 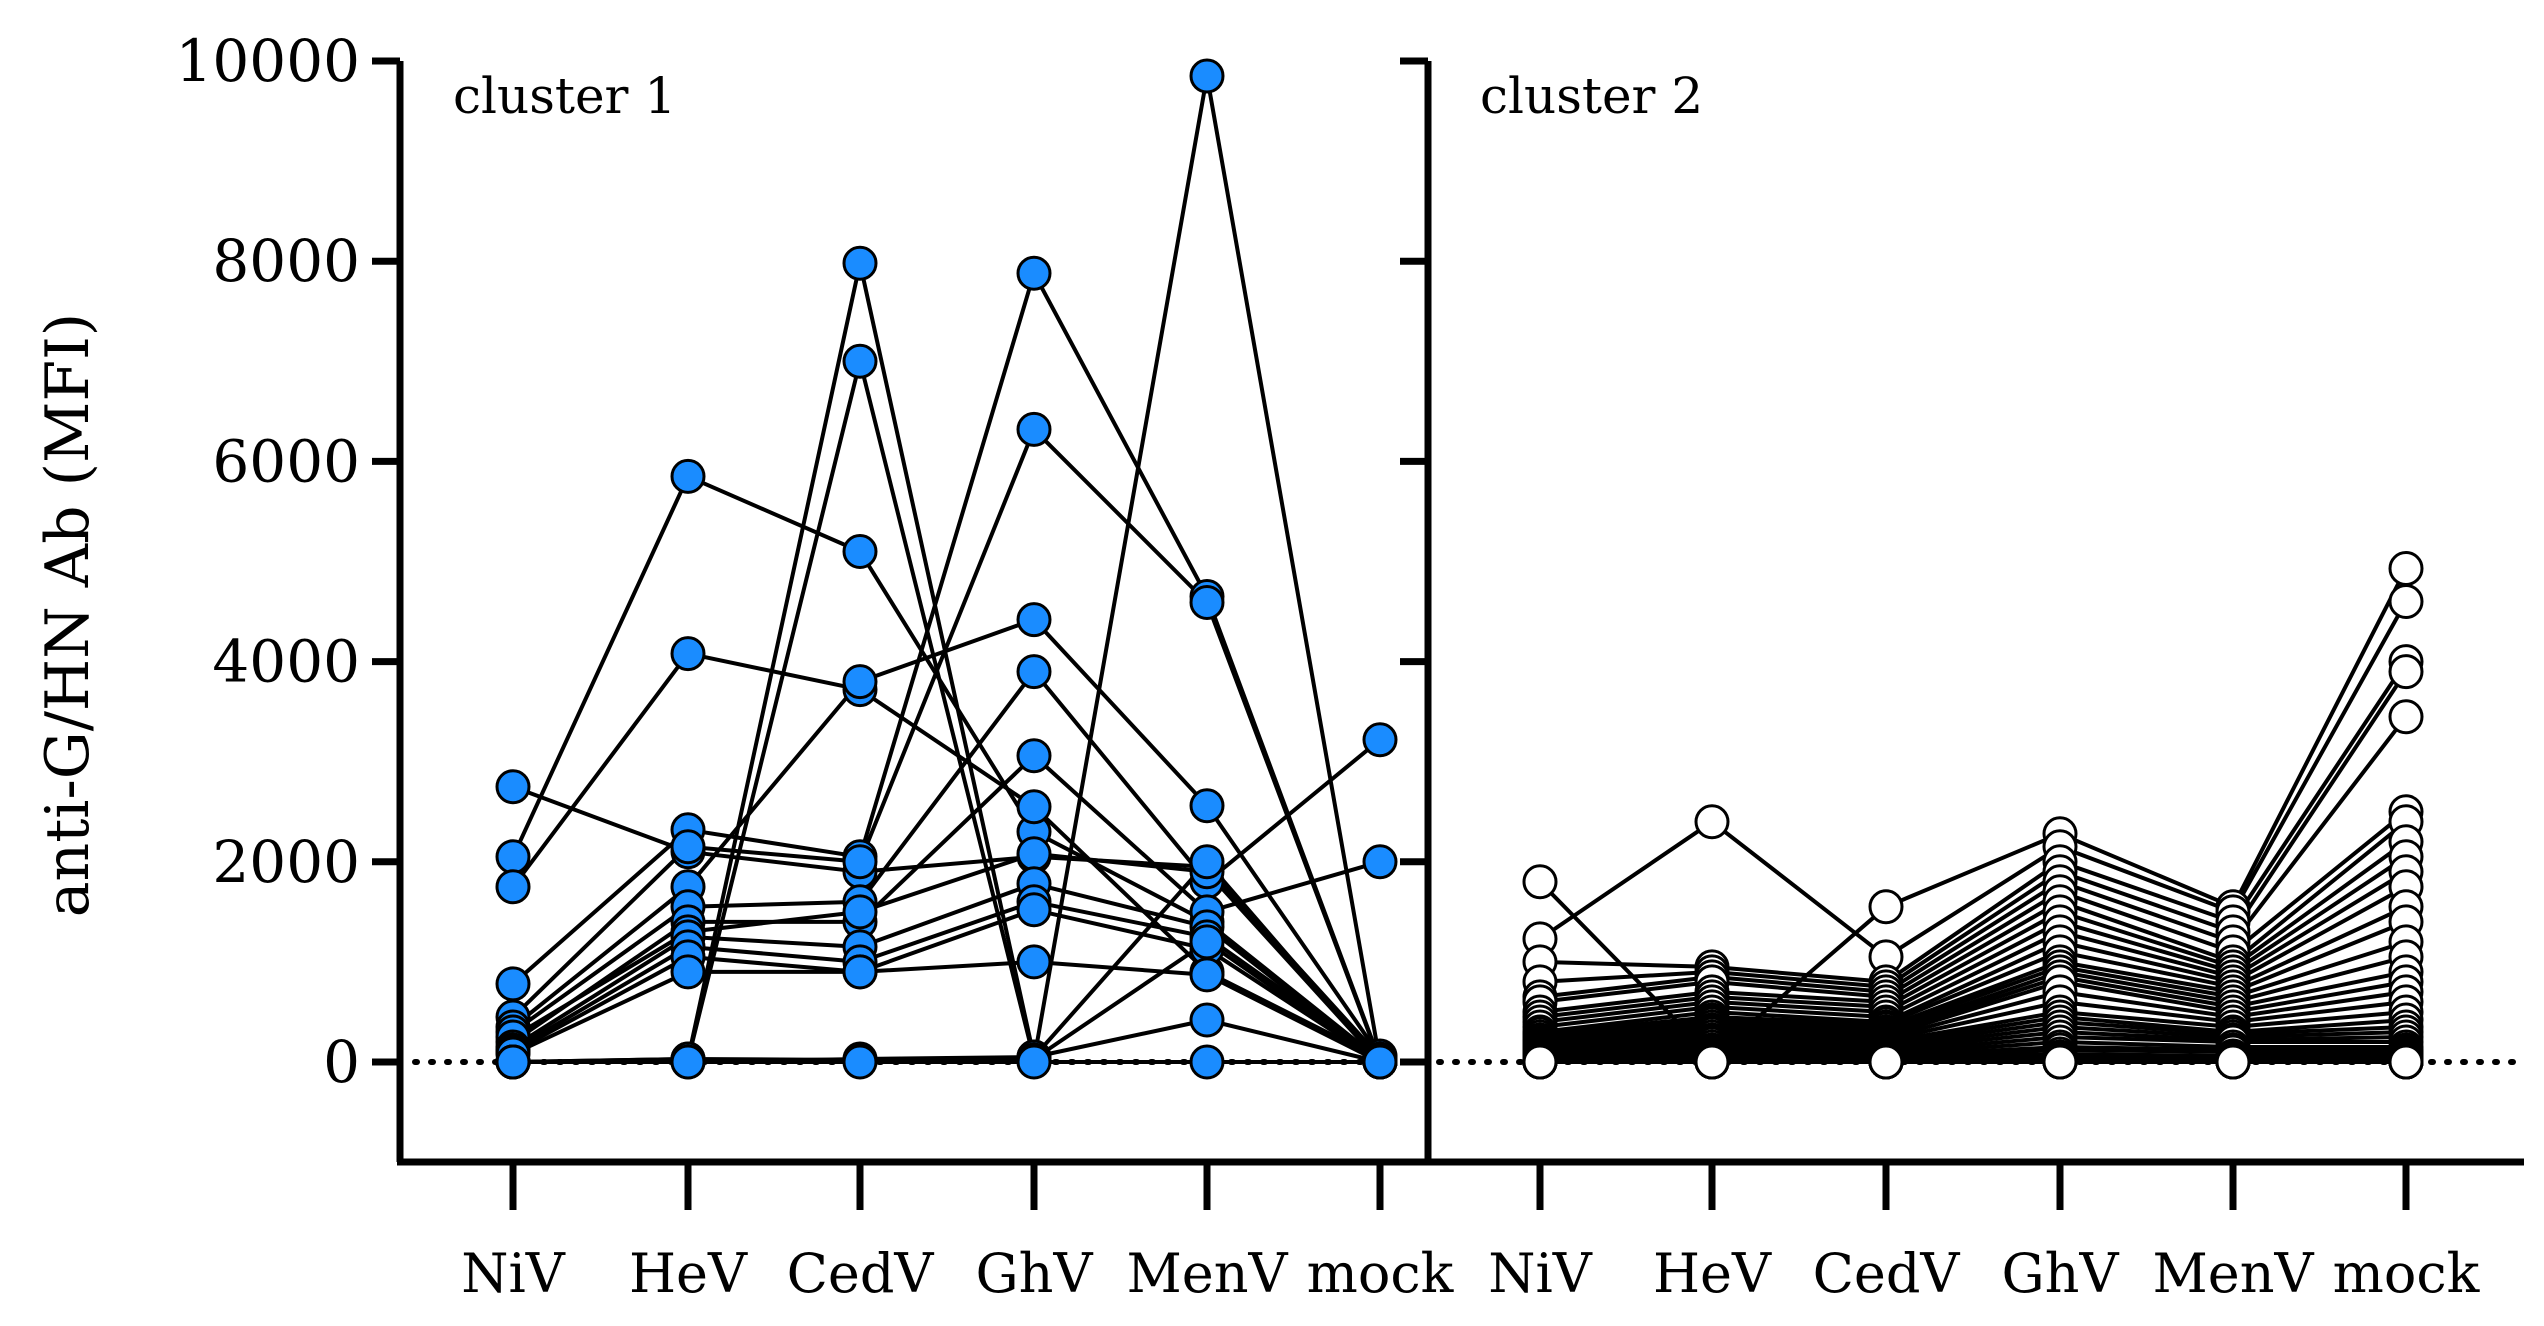 What do you see at coordinates (341, 1062) in the screenshot?
I see `y-tick-label: 0` at bounding box center [341, 1062].